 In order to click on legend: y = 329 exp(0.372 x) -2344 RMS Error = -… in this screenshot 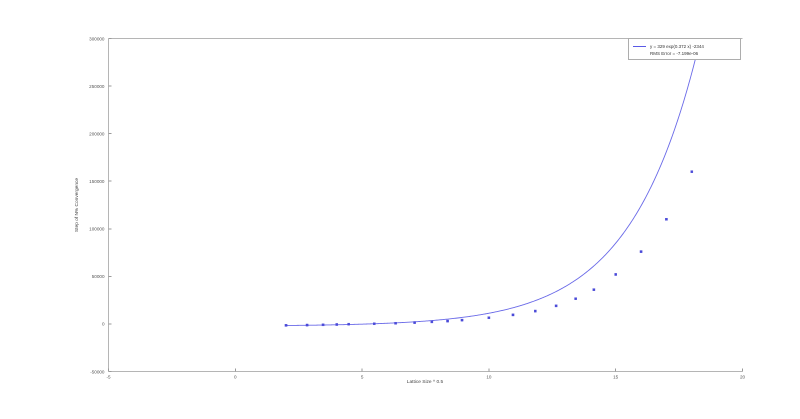, I will do `click(684, 49)`.